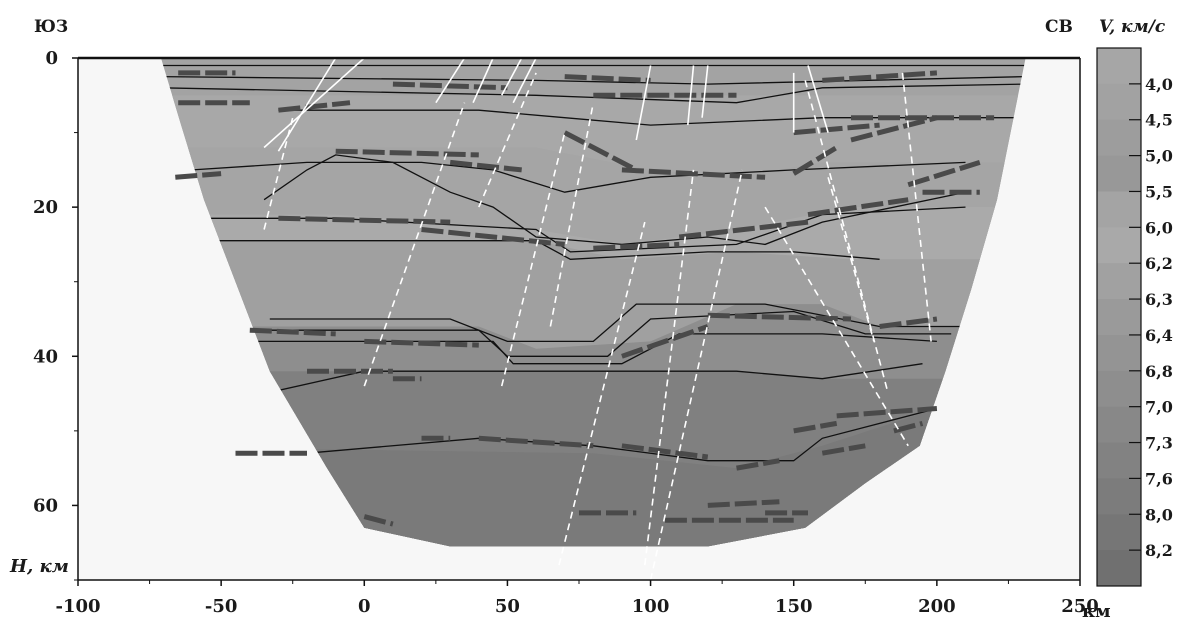  What do you see at coordinates (937, 606) in the screenshot?
I see `x-tick-label: 200` at bounding box center [937, 606].